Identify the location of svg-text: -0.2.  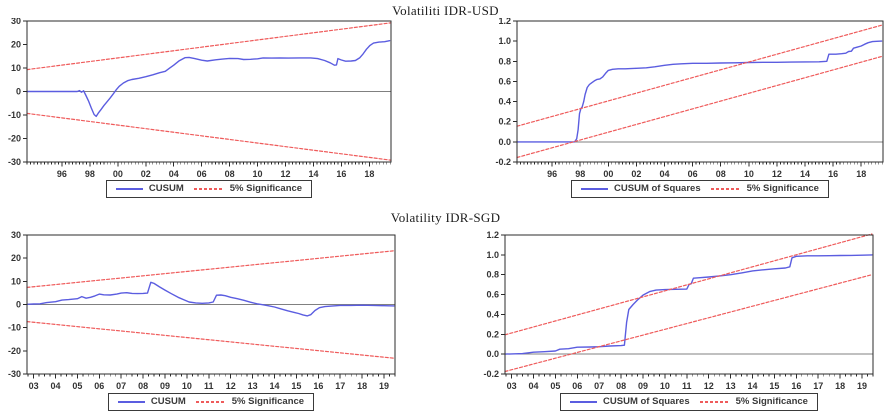
(491, 374).